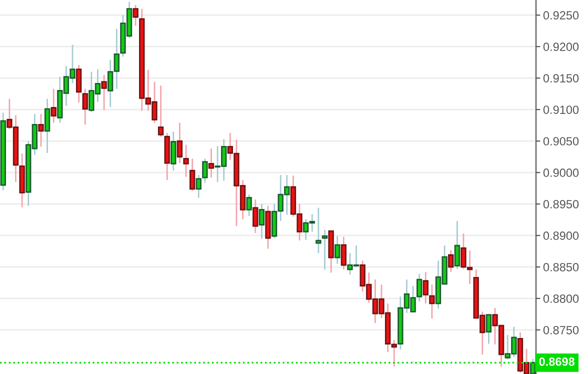 The image size is (588, 374). What do you see at coordinates (561, 298) in the screenshot?
I see `y-tick-label: 0.8800` at bounding box center [561, 298].